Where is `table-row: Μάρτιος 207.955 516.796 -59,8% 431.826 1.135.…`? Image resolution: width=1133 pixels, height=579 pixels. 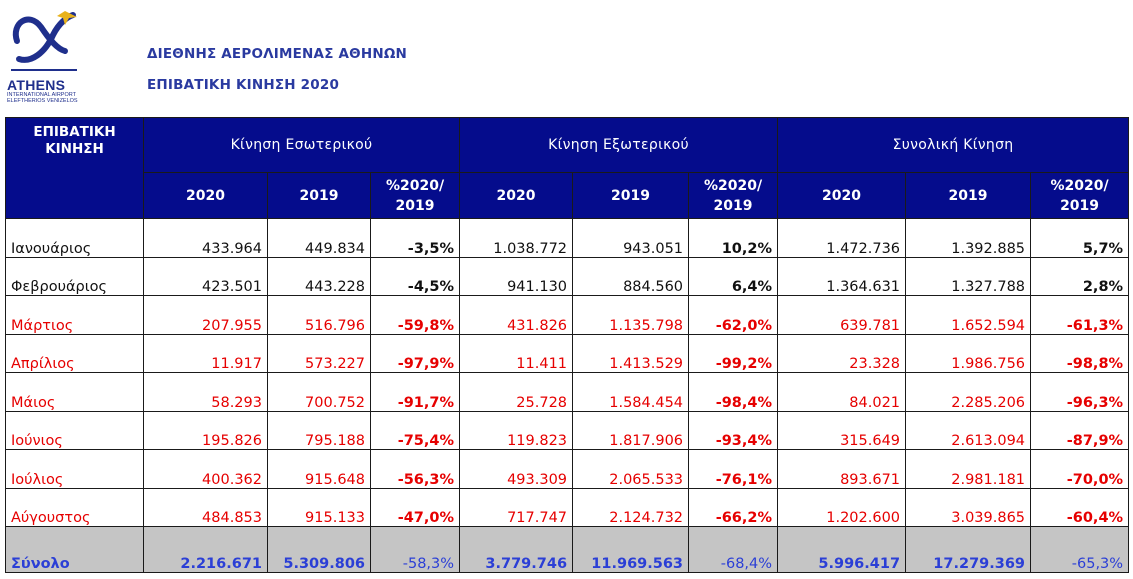 table-row: Μάρτιος 207.955 516.796 -59,8% 431.826 1.135.… is located at coordinates (567, 315).